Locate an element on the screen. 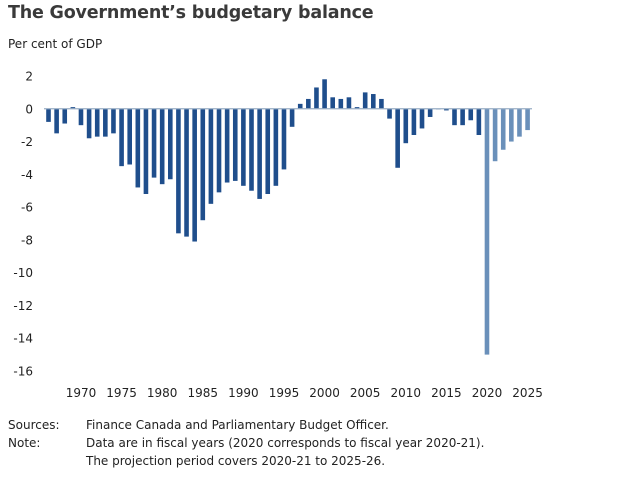 Image resolution: width=618 pixels, height=481 pixels. bar-1993 is located at coordinates (268, 151).